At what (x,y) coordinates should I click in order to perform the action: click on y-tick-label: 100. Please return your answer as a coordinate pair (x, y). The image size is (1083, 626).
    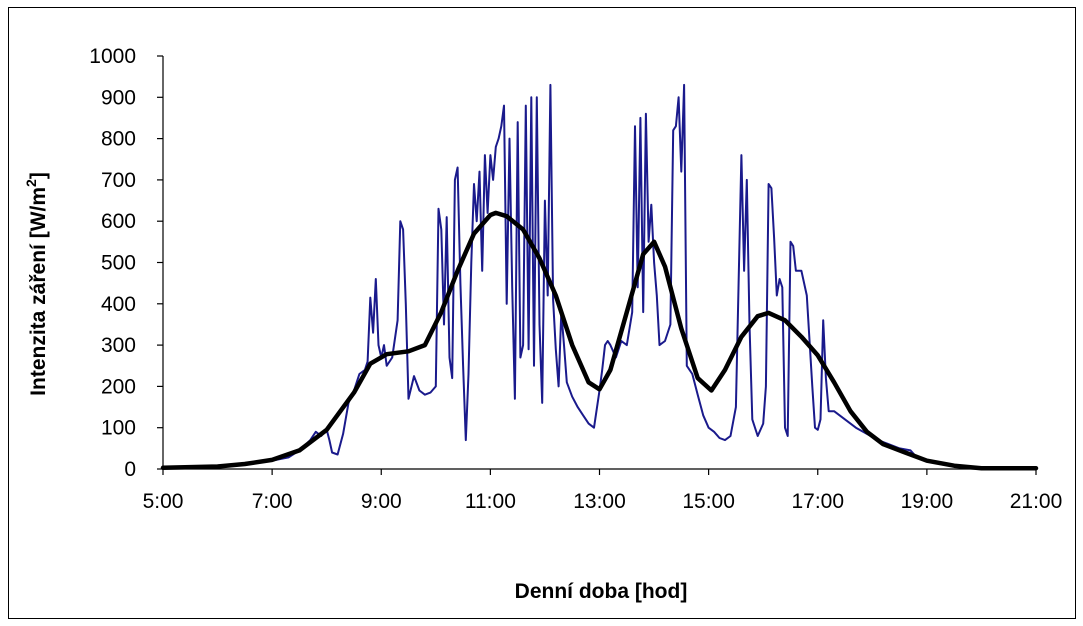
    Looking at the image, I should click on (118, 428).